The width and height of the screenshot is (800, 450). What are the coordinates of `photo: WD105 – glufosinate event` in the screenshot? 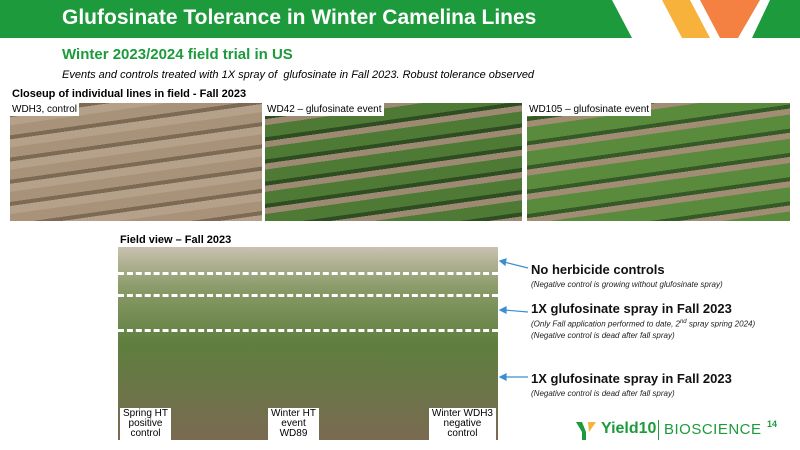 It's located at (658, 162).